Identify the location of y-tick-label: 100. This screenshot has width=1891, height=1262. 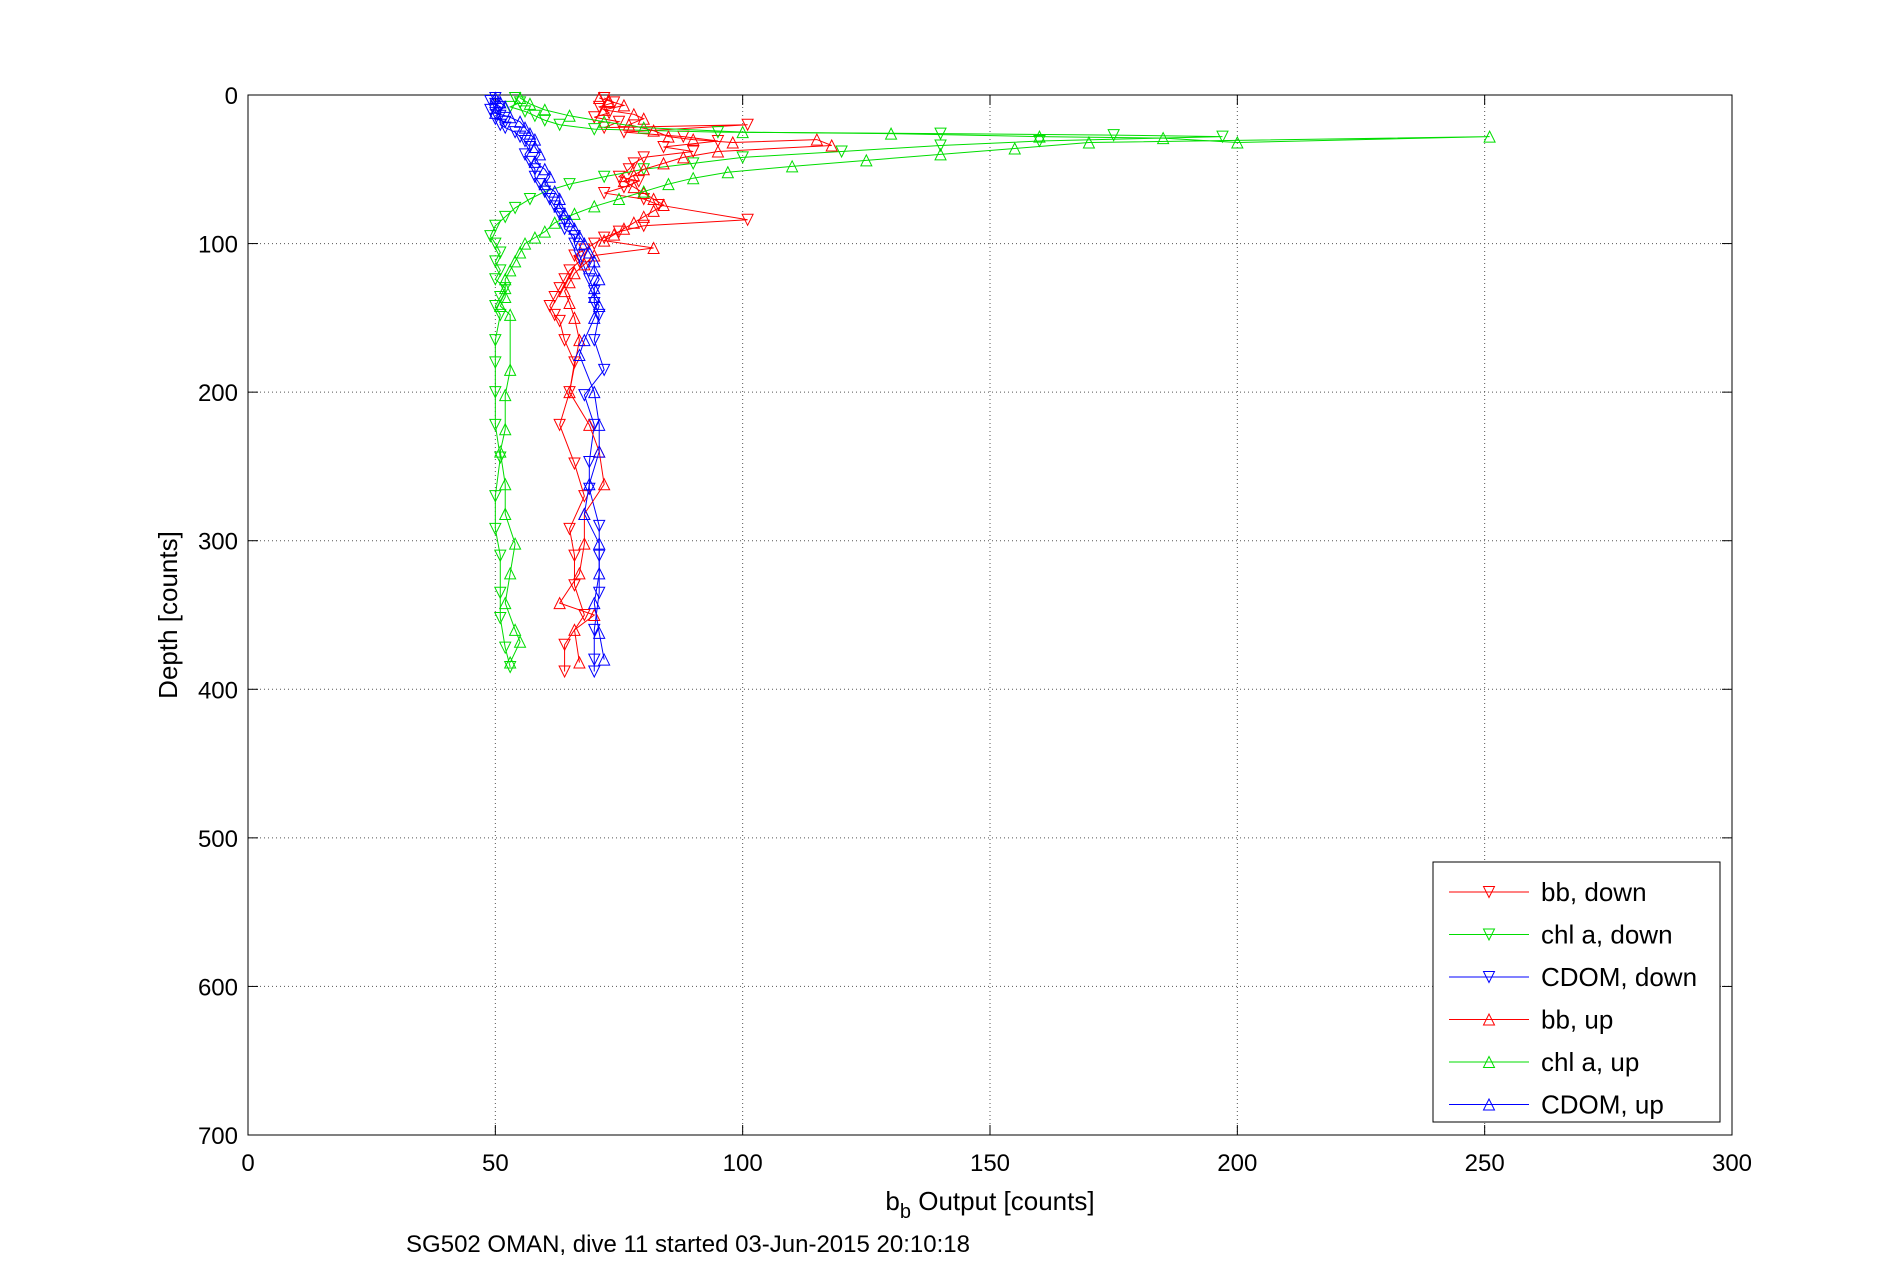
(218, 245).